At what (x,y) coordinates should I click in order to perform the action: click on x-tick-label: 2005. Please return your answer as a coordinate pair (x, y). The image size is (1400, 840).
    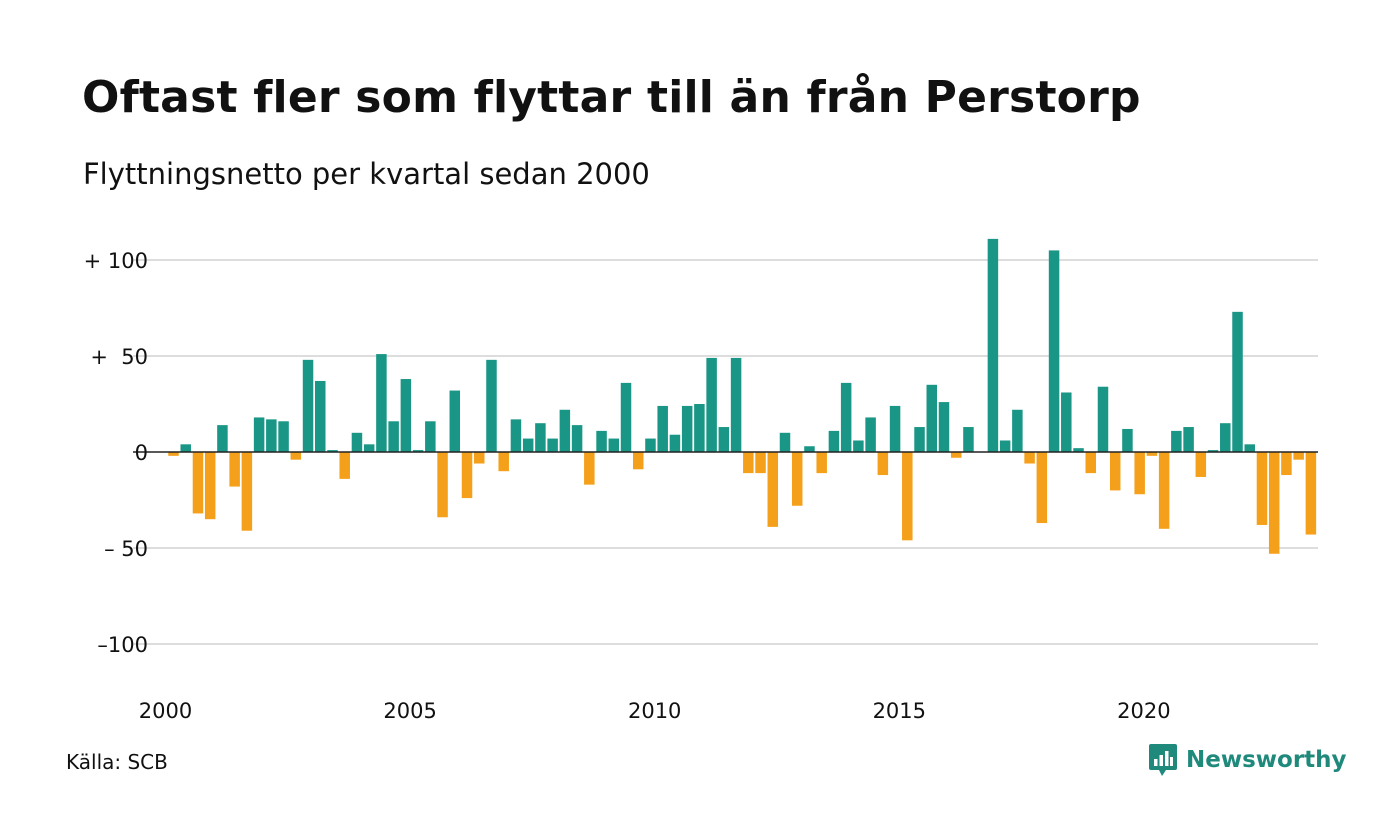
    Looking at the image, I should click on (409, 711).